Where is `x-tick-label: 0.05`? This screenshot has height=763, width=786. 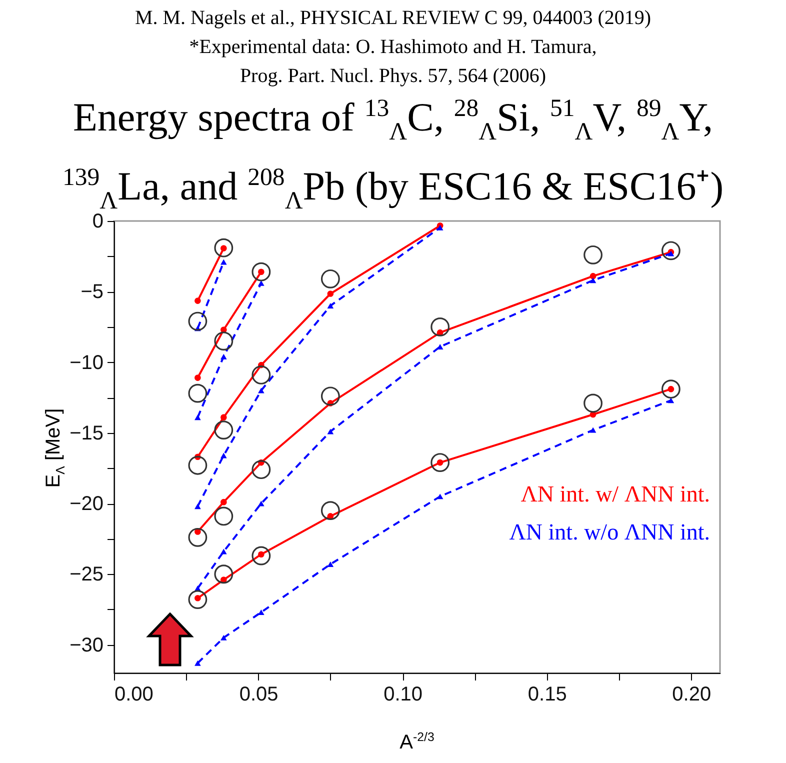
x-tick-label: 0.05 is located at coordinates (258, 695).